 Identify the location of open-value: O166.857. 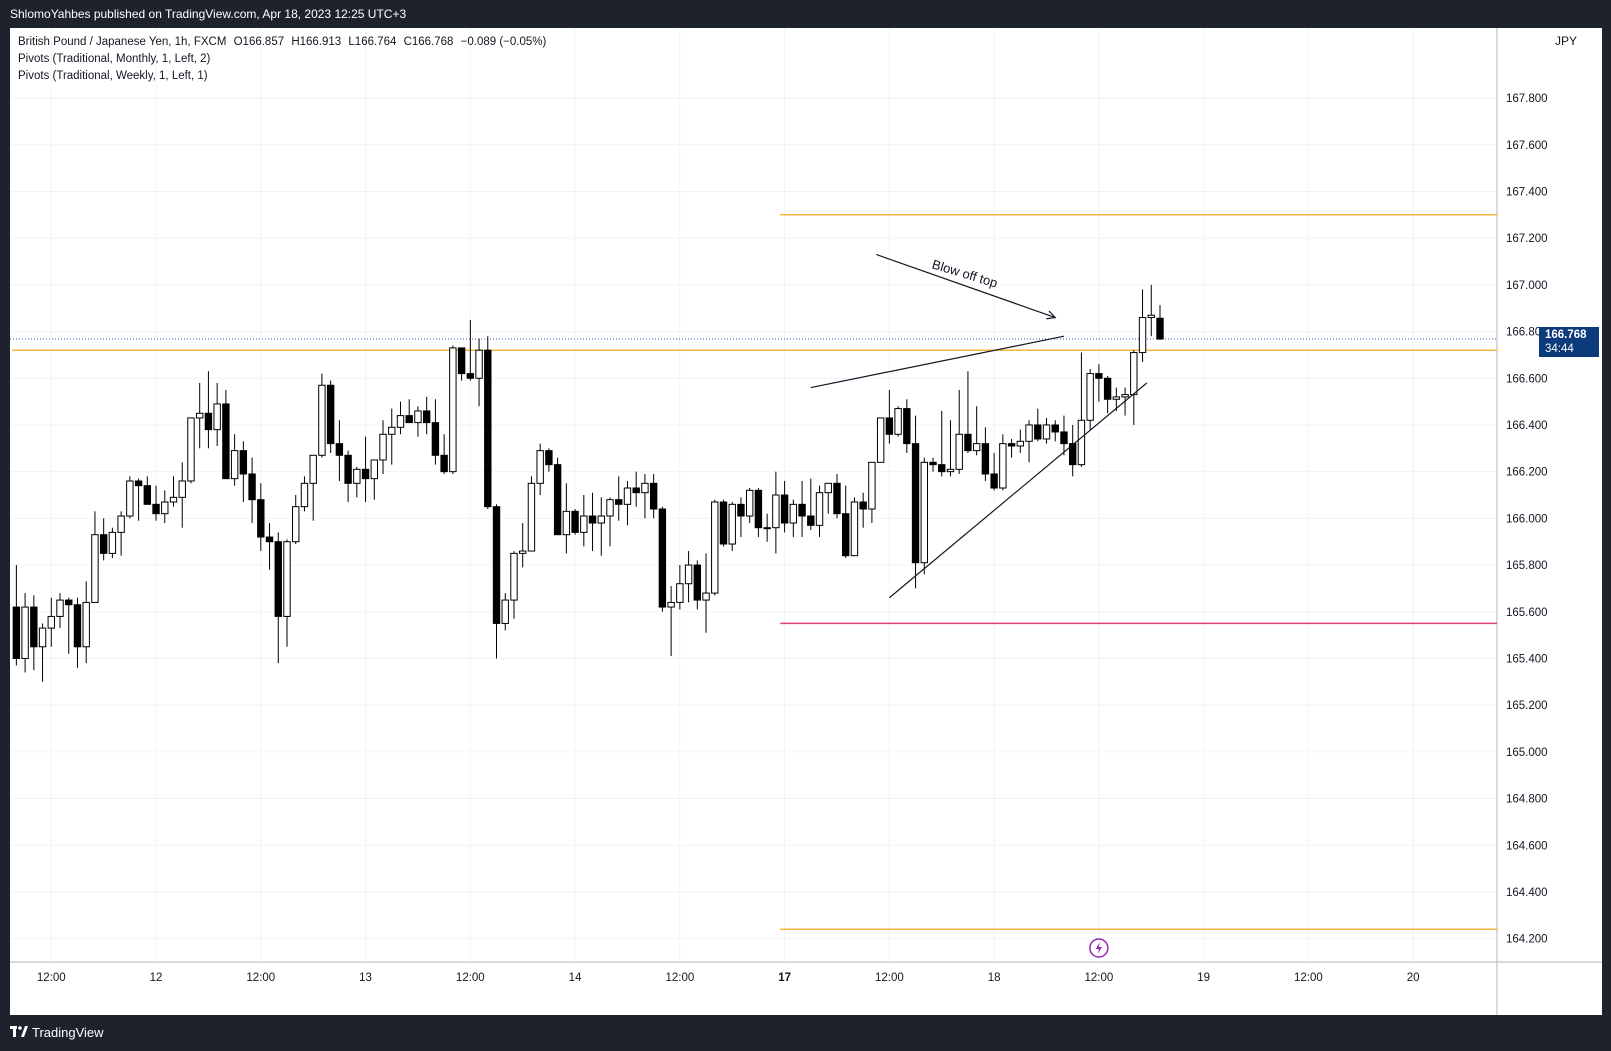
(259, 42).